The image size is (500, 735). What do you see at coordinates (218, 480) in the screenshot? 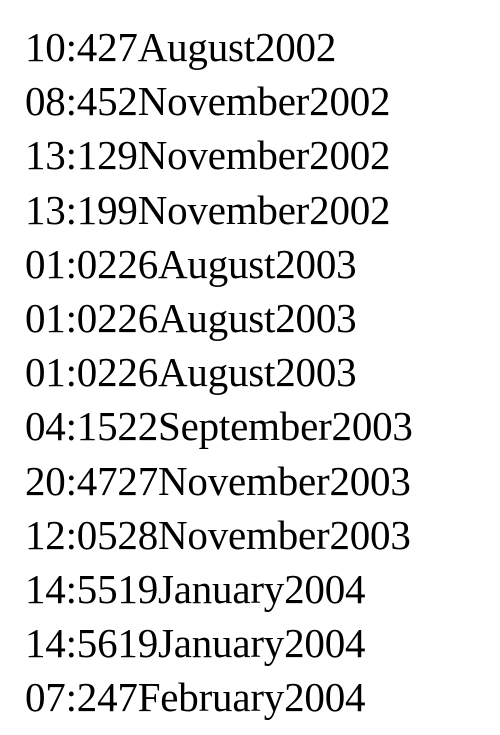
I see `timestamp-line: 20:4727November2003` at bounding box center [218, 480].